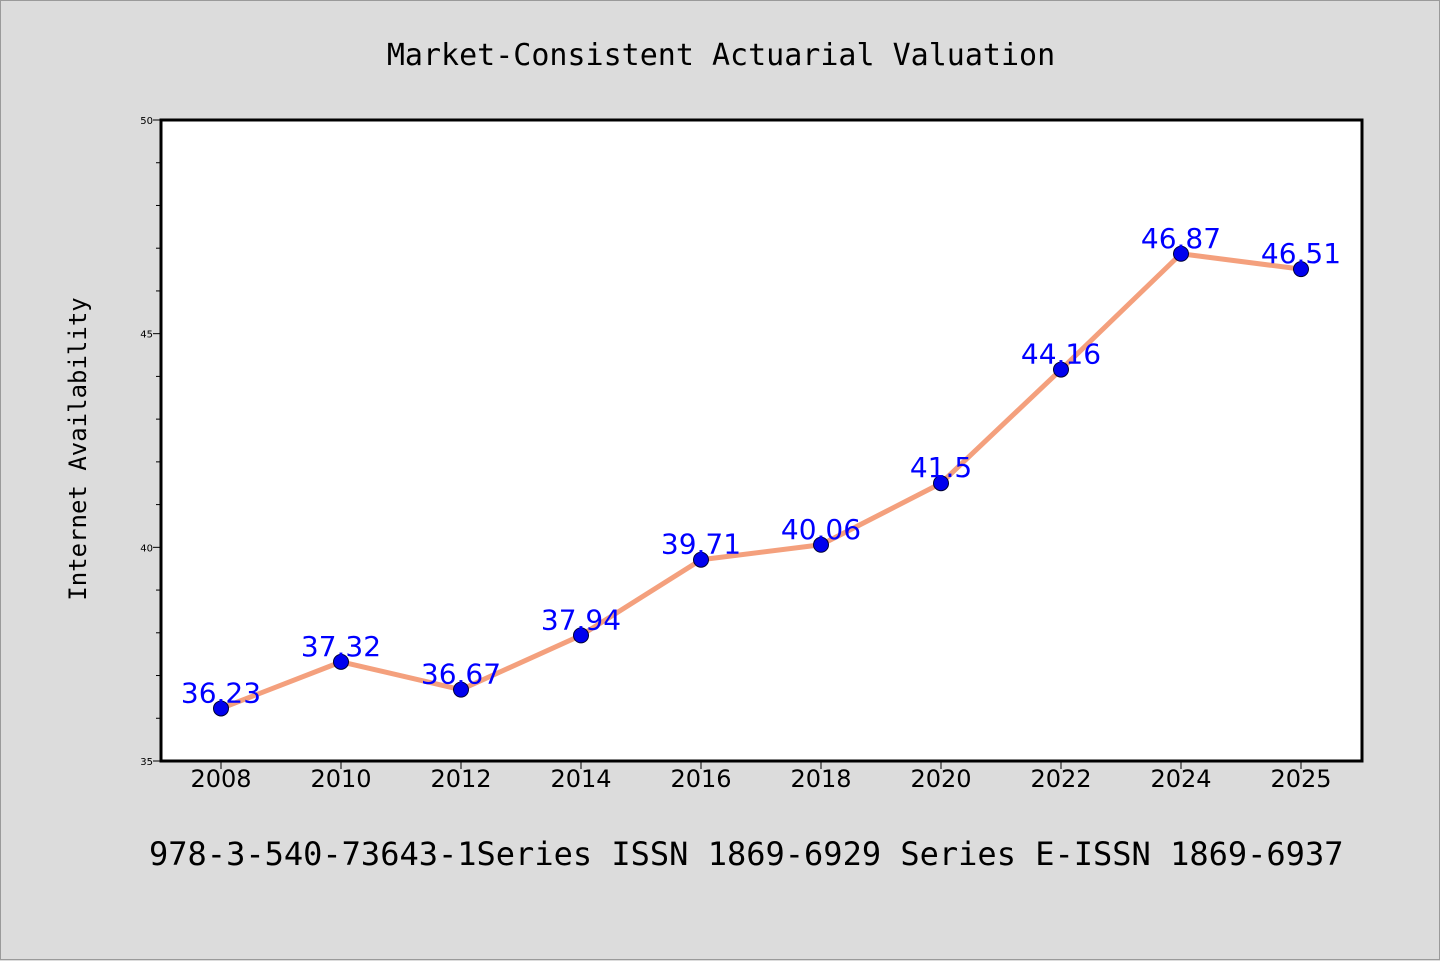  What do you see at coordinates (221, 692) in the screenshot?
I see `data-label: 36.23` at bounding box center [221, 692].